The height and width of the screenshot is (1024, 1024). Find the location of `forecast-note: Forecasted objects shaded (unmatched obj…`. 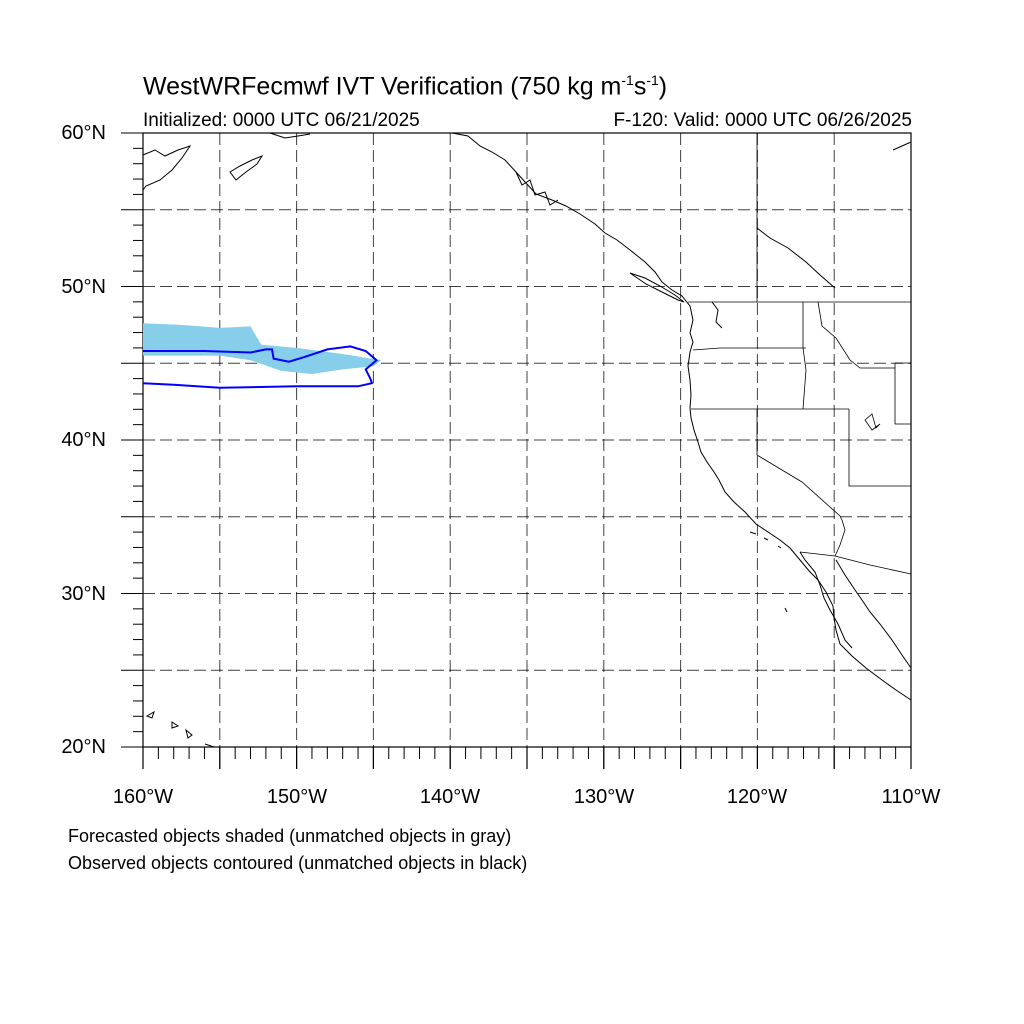

forecast-note: Forecasted objects shaded (unmatched obj… is located at coordinates (290, 836).